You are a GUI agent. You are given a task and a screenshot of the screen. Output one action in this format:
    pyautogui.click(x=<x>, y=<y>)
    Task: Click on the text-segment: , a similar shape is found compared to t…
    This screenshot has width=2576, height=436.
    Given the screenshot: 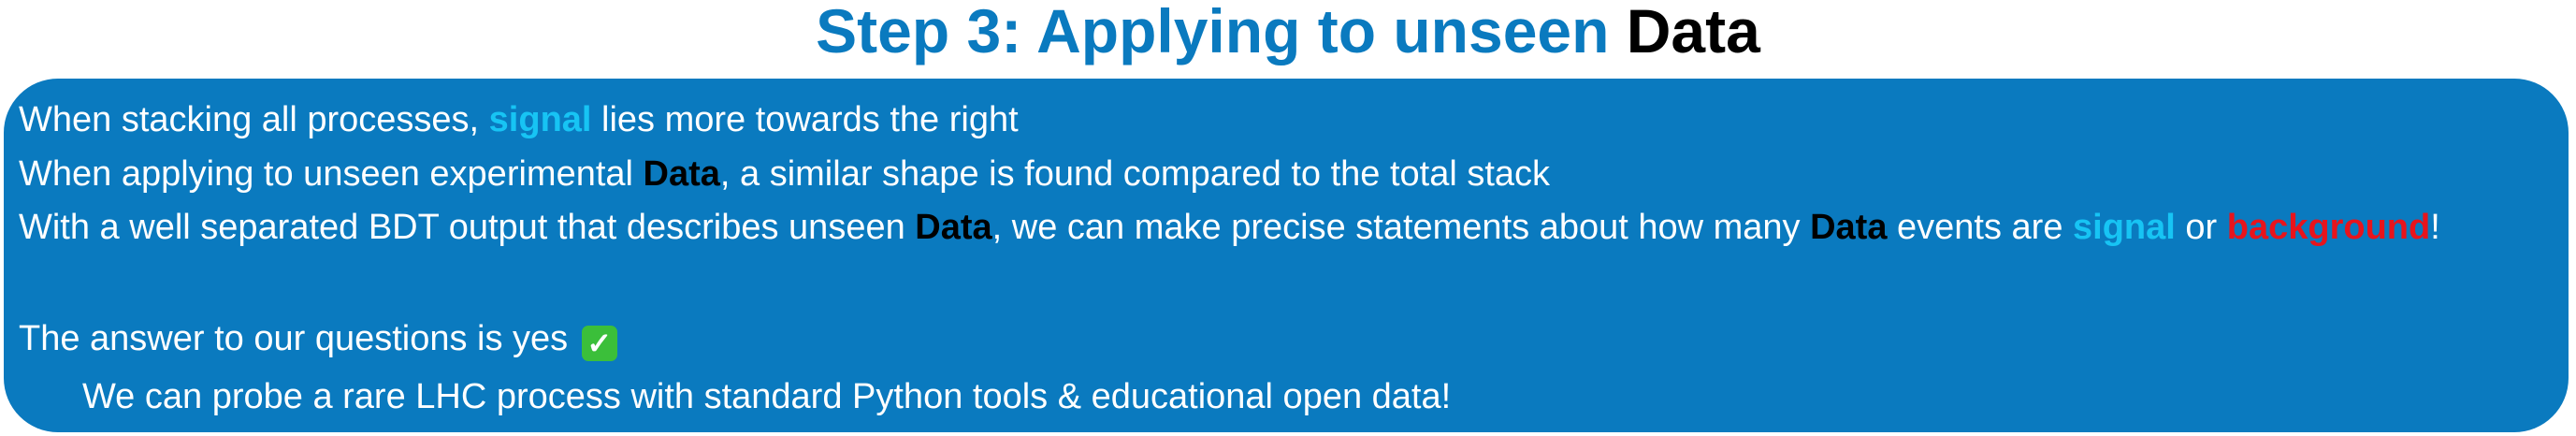 What is the action you would take?
    pyautogui.click(x=1135, y=174)
    